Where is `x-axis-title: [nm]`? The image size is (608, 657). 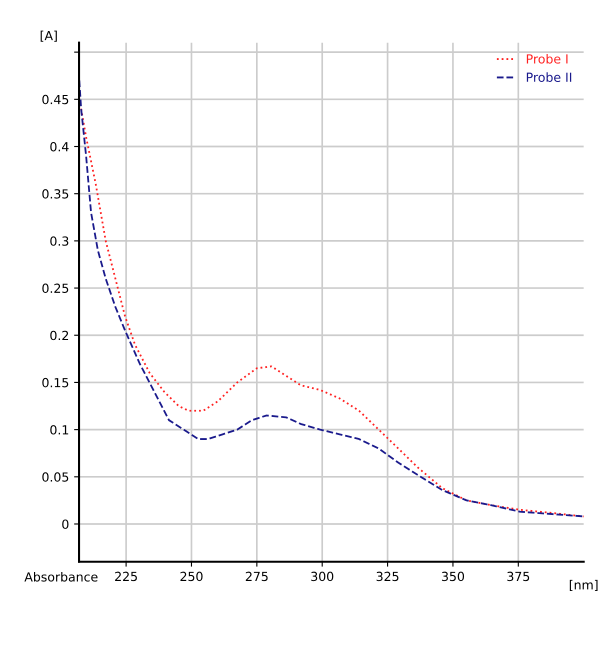 x-axis-title: [nm] is located at coordinates (584, 586).